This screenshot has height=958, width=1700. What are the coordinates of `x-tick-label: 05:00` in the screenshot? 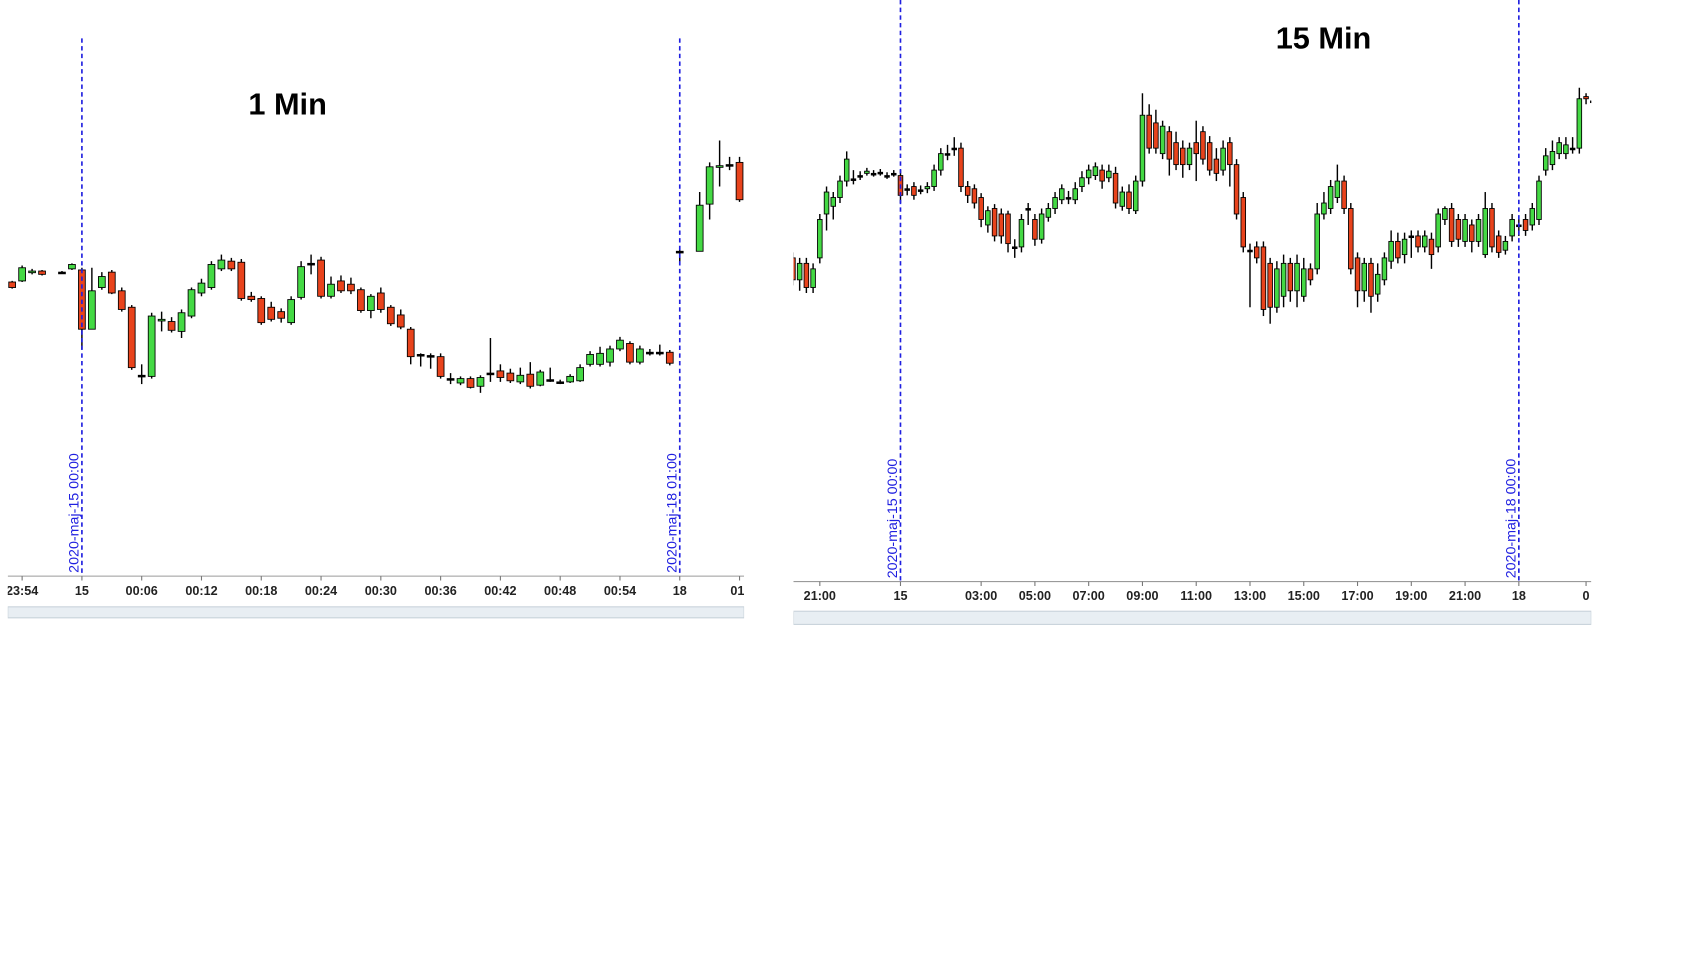 It's located at (1035, 596).